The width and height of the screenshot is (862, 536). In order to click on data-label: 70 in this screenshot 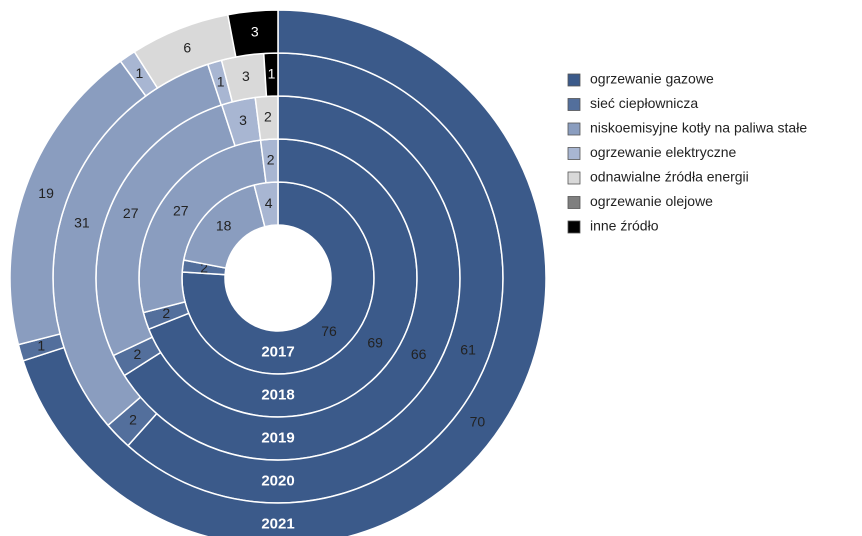, I will do `click(478, 422)`.